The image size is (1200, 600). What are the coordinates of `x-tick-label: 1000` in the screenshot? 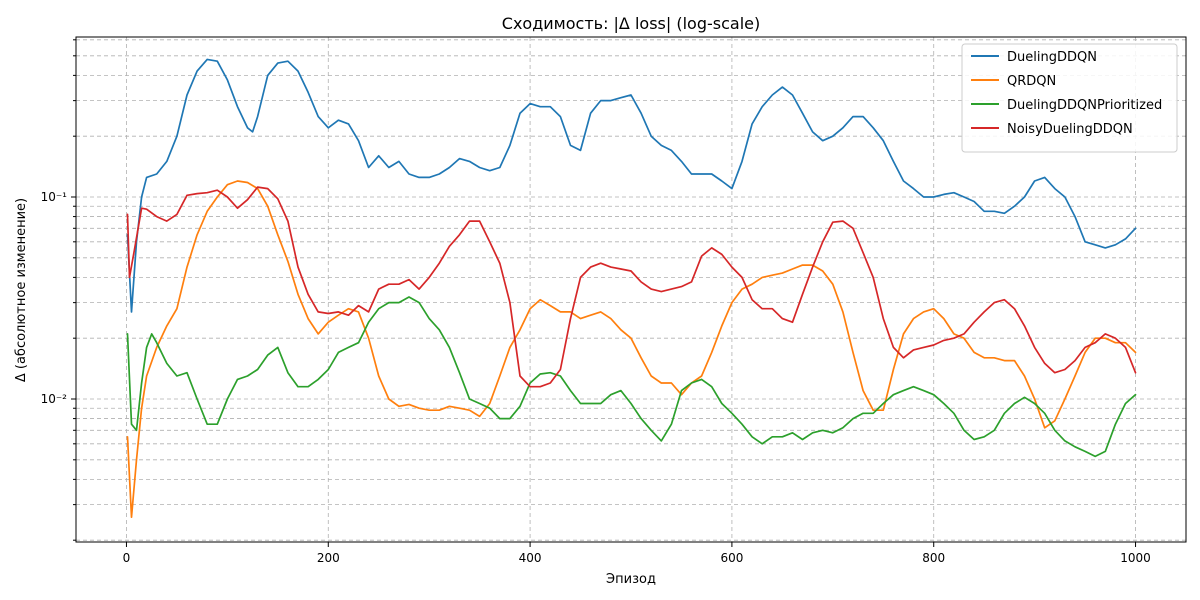 It's located at (1135, 558).